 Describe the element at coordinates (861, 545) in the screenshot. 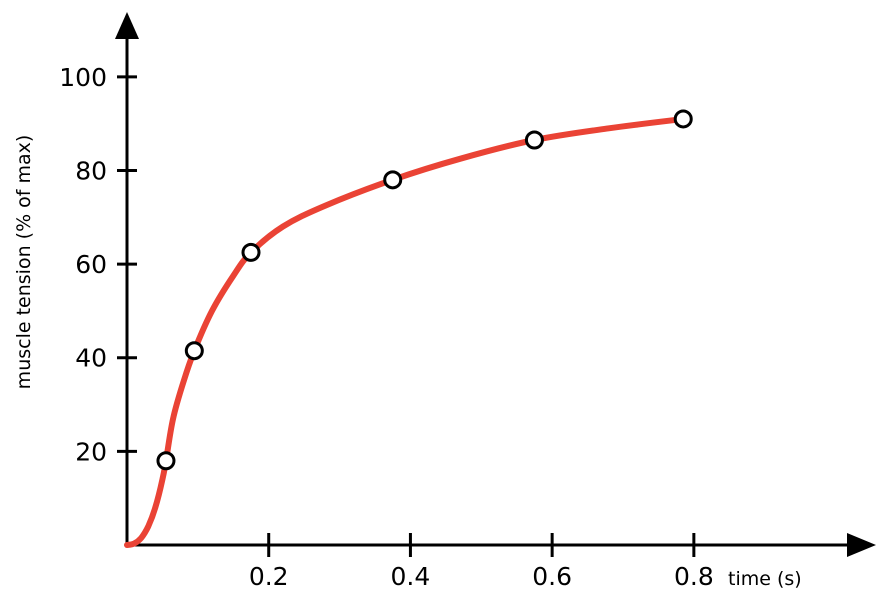

I see `x-axis-arrowhead` at that location.